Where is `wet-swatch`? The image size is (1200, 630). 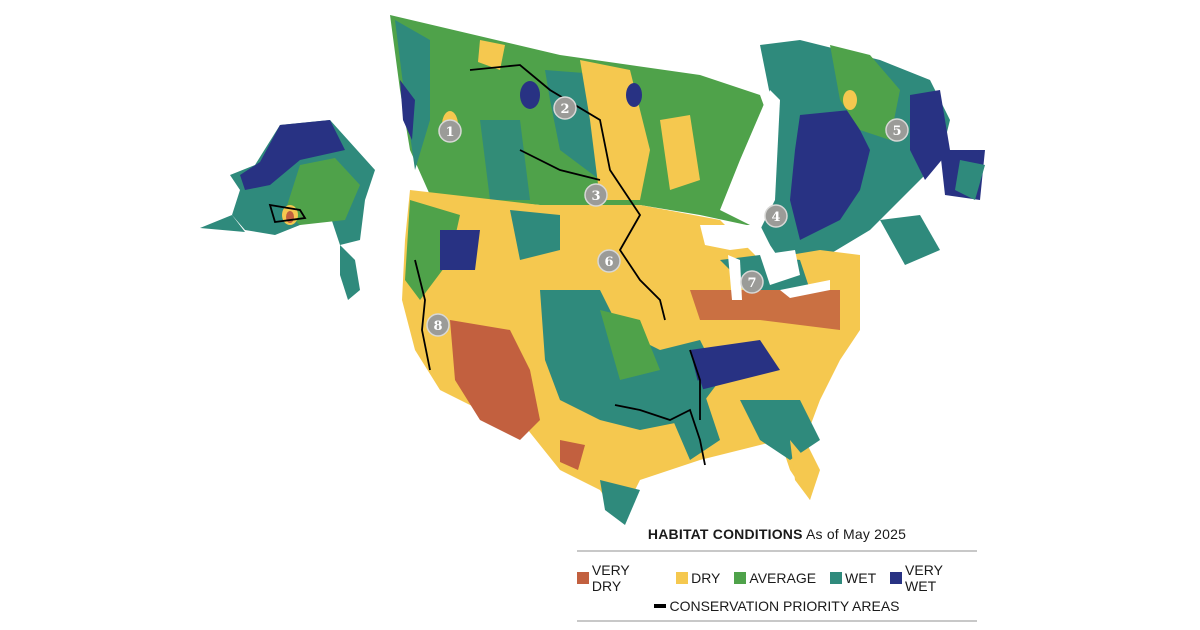 wet-swatch is located at coordinates (836, 578).